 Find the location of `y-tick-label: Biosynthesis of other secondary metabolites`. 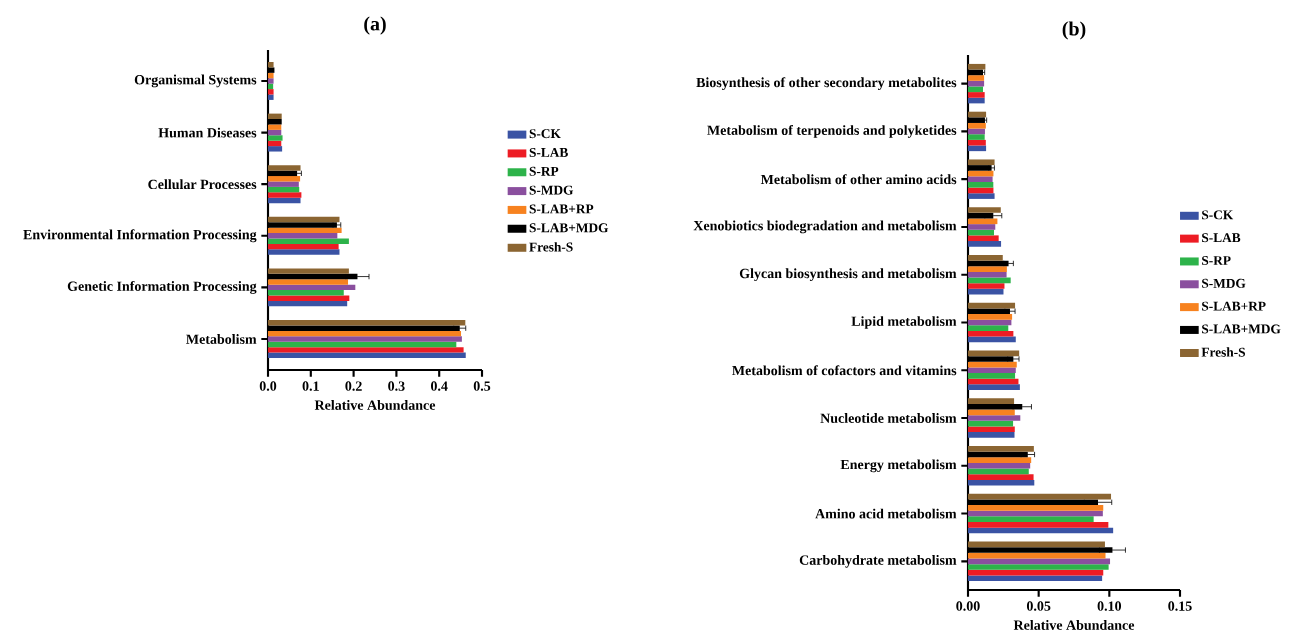

y-tick-label: Biosynthesis of other secondary metabolites is located at coordinates (826, 84).